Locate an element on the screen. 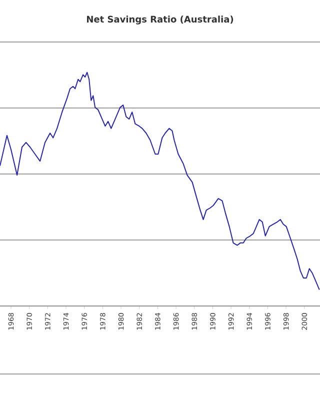 The height and width of the screenshot is (400, 320). chart-title: Net Savings Ratio (Australia) is located at coordinates (160, 20).